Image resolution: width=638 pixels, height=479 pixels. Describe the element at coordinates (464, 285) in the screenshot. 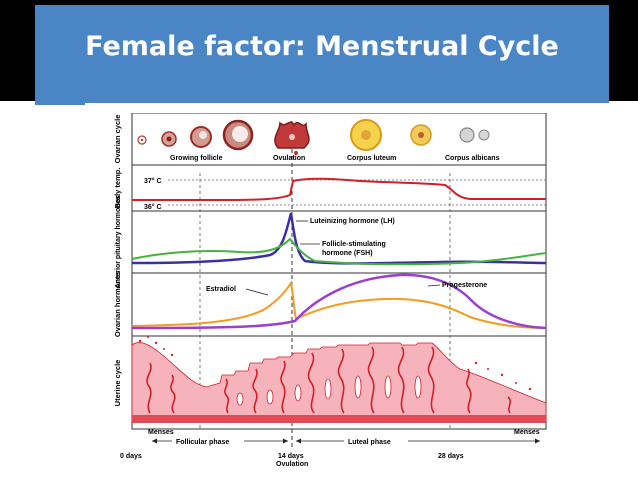

I see `label-progesterone: Progesterone` at that location.